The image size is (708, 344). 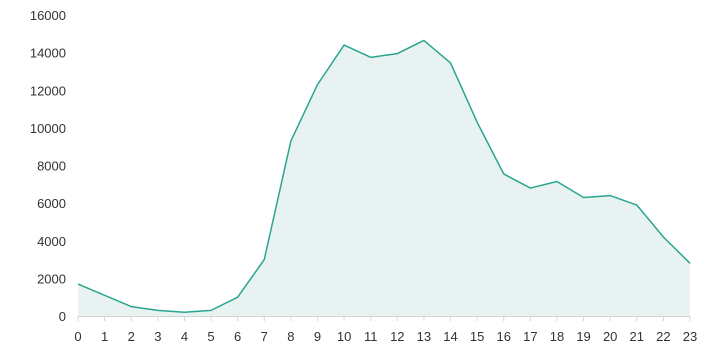 I want to click on x-tick-label: 6, so click(x=237, y=336).